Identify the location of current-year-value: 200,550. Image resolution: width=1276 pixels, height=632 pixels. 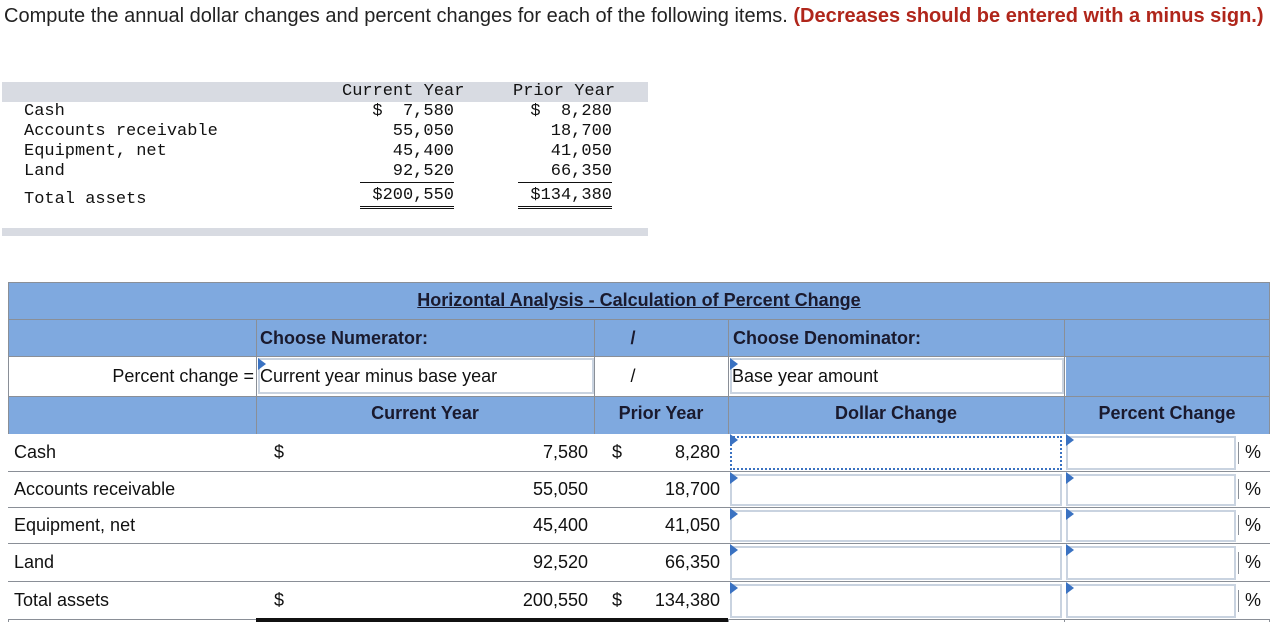
(555, 600).